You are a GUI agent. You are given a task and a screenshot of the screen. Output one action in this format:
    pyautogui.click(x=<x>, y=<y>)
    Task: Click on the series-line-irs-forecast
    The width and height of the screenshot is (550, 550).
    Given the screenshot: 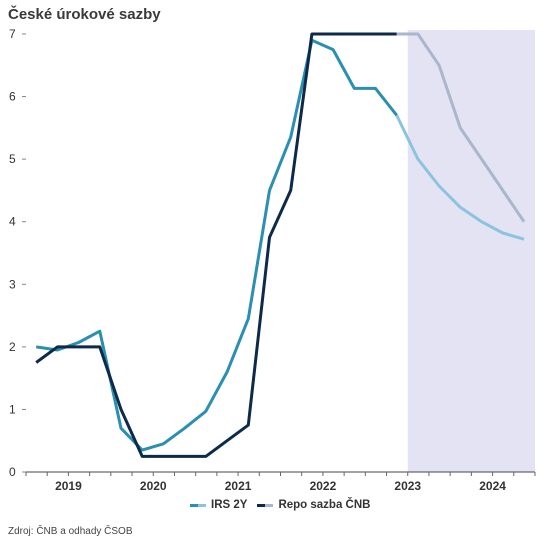 What is the action you would take?
    pyautogui.click(x=460, y=177)
    